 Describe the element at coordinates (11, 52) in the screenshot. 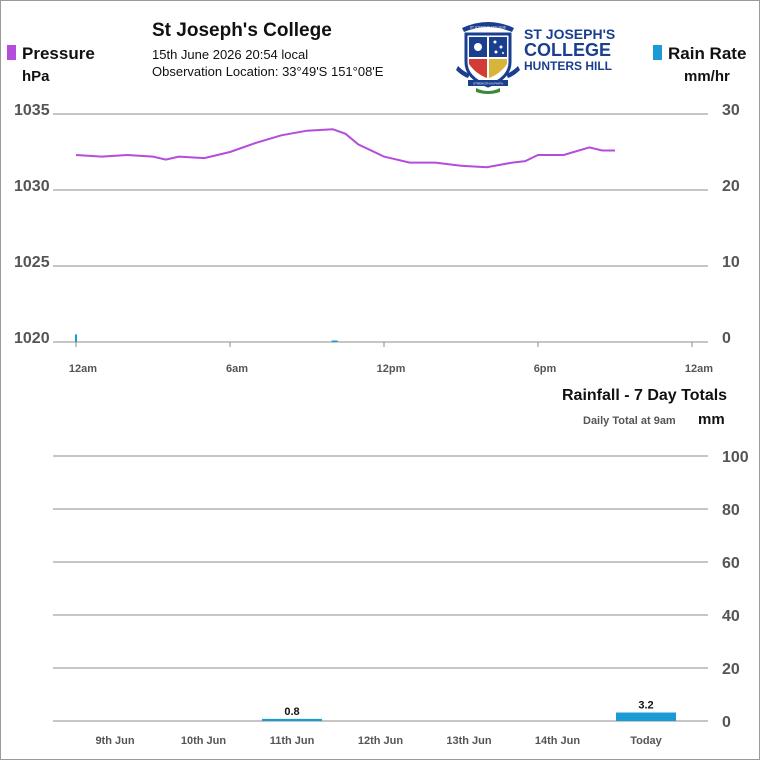

I see `pressure-legend-swatch` at that location.